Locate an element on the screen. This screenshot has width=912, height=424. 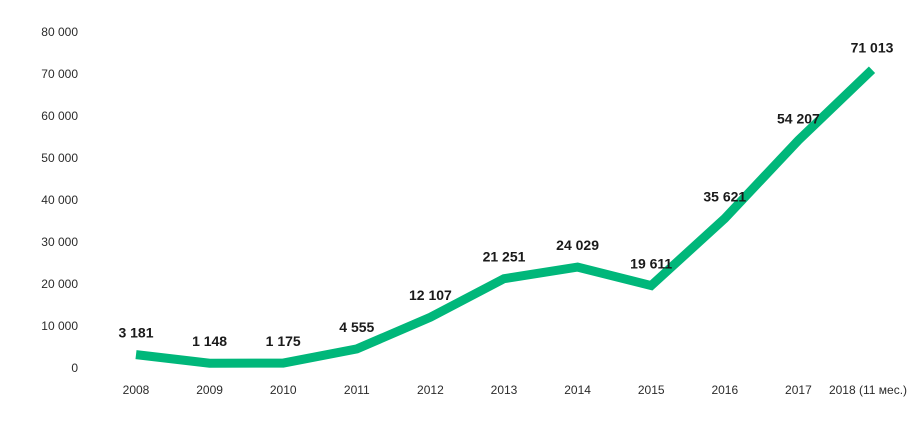
y-tick-label: 80 000 is located at coordinates (59, 32).